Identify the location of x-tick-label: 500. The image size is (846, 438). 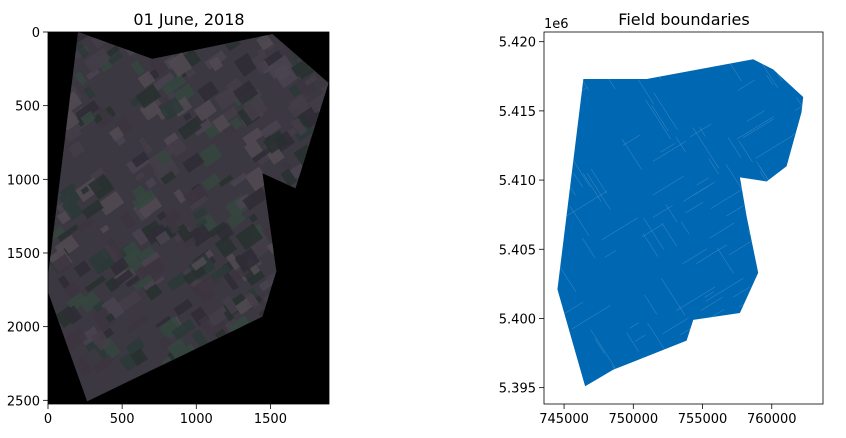
(122, 419).